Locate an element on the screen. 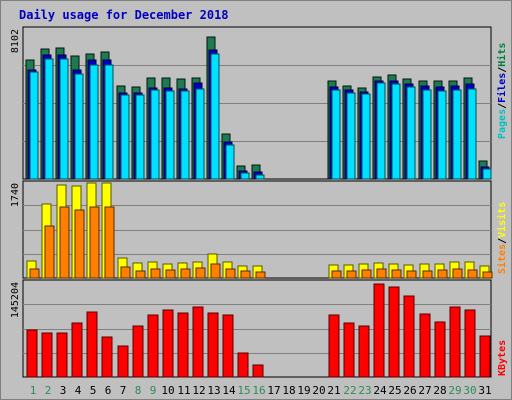 The height and width of the screenshot is (400, 512). kbytes-side-label: KBytes is located at coordinates (502, 358).